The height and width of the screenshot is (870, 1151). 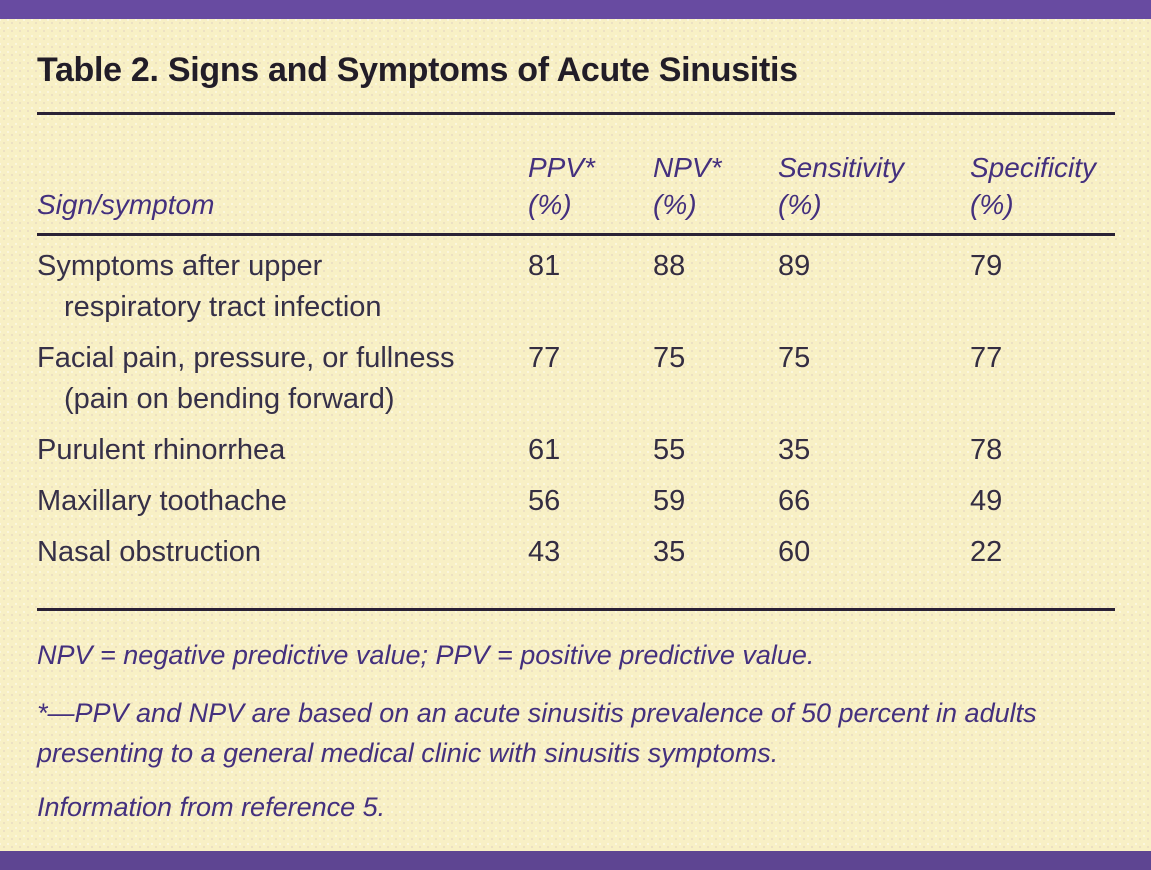 What do you see at coordinates (986, 358) in the screenshot?
I see `cell-specificity: 77` at bounding box center [986, 358].